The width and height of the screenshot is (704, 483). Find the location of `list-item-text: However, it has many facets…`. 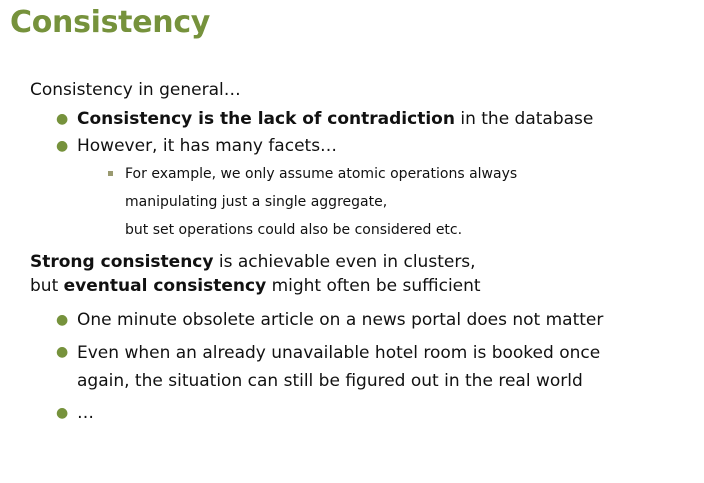

list-item-text: However, it has many facets… is located at coordinates (207, 146).